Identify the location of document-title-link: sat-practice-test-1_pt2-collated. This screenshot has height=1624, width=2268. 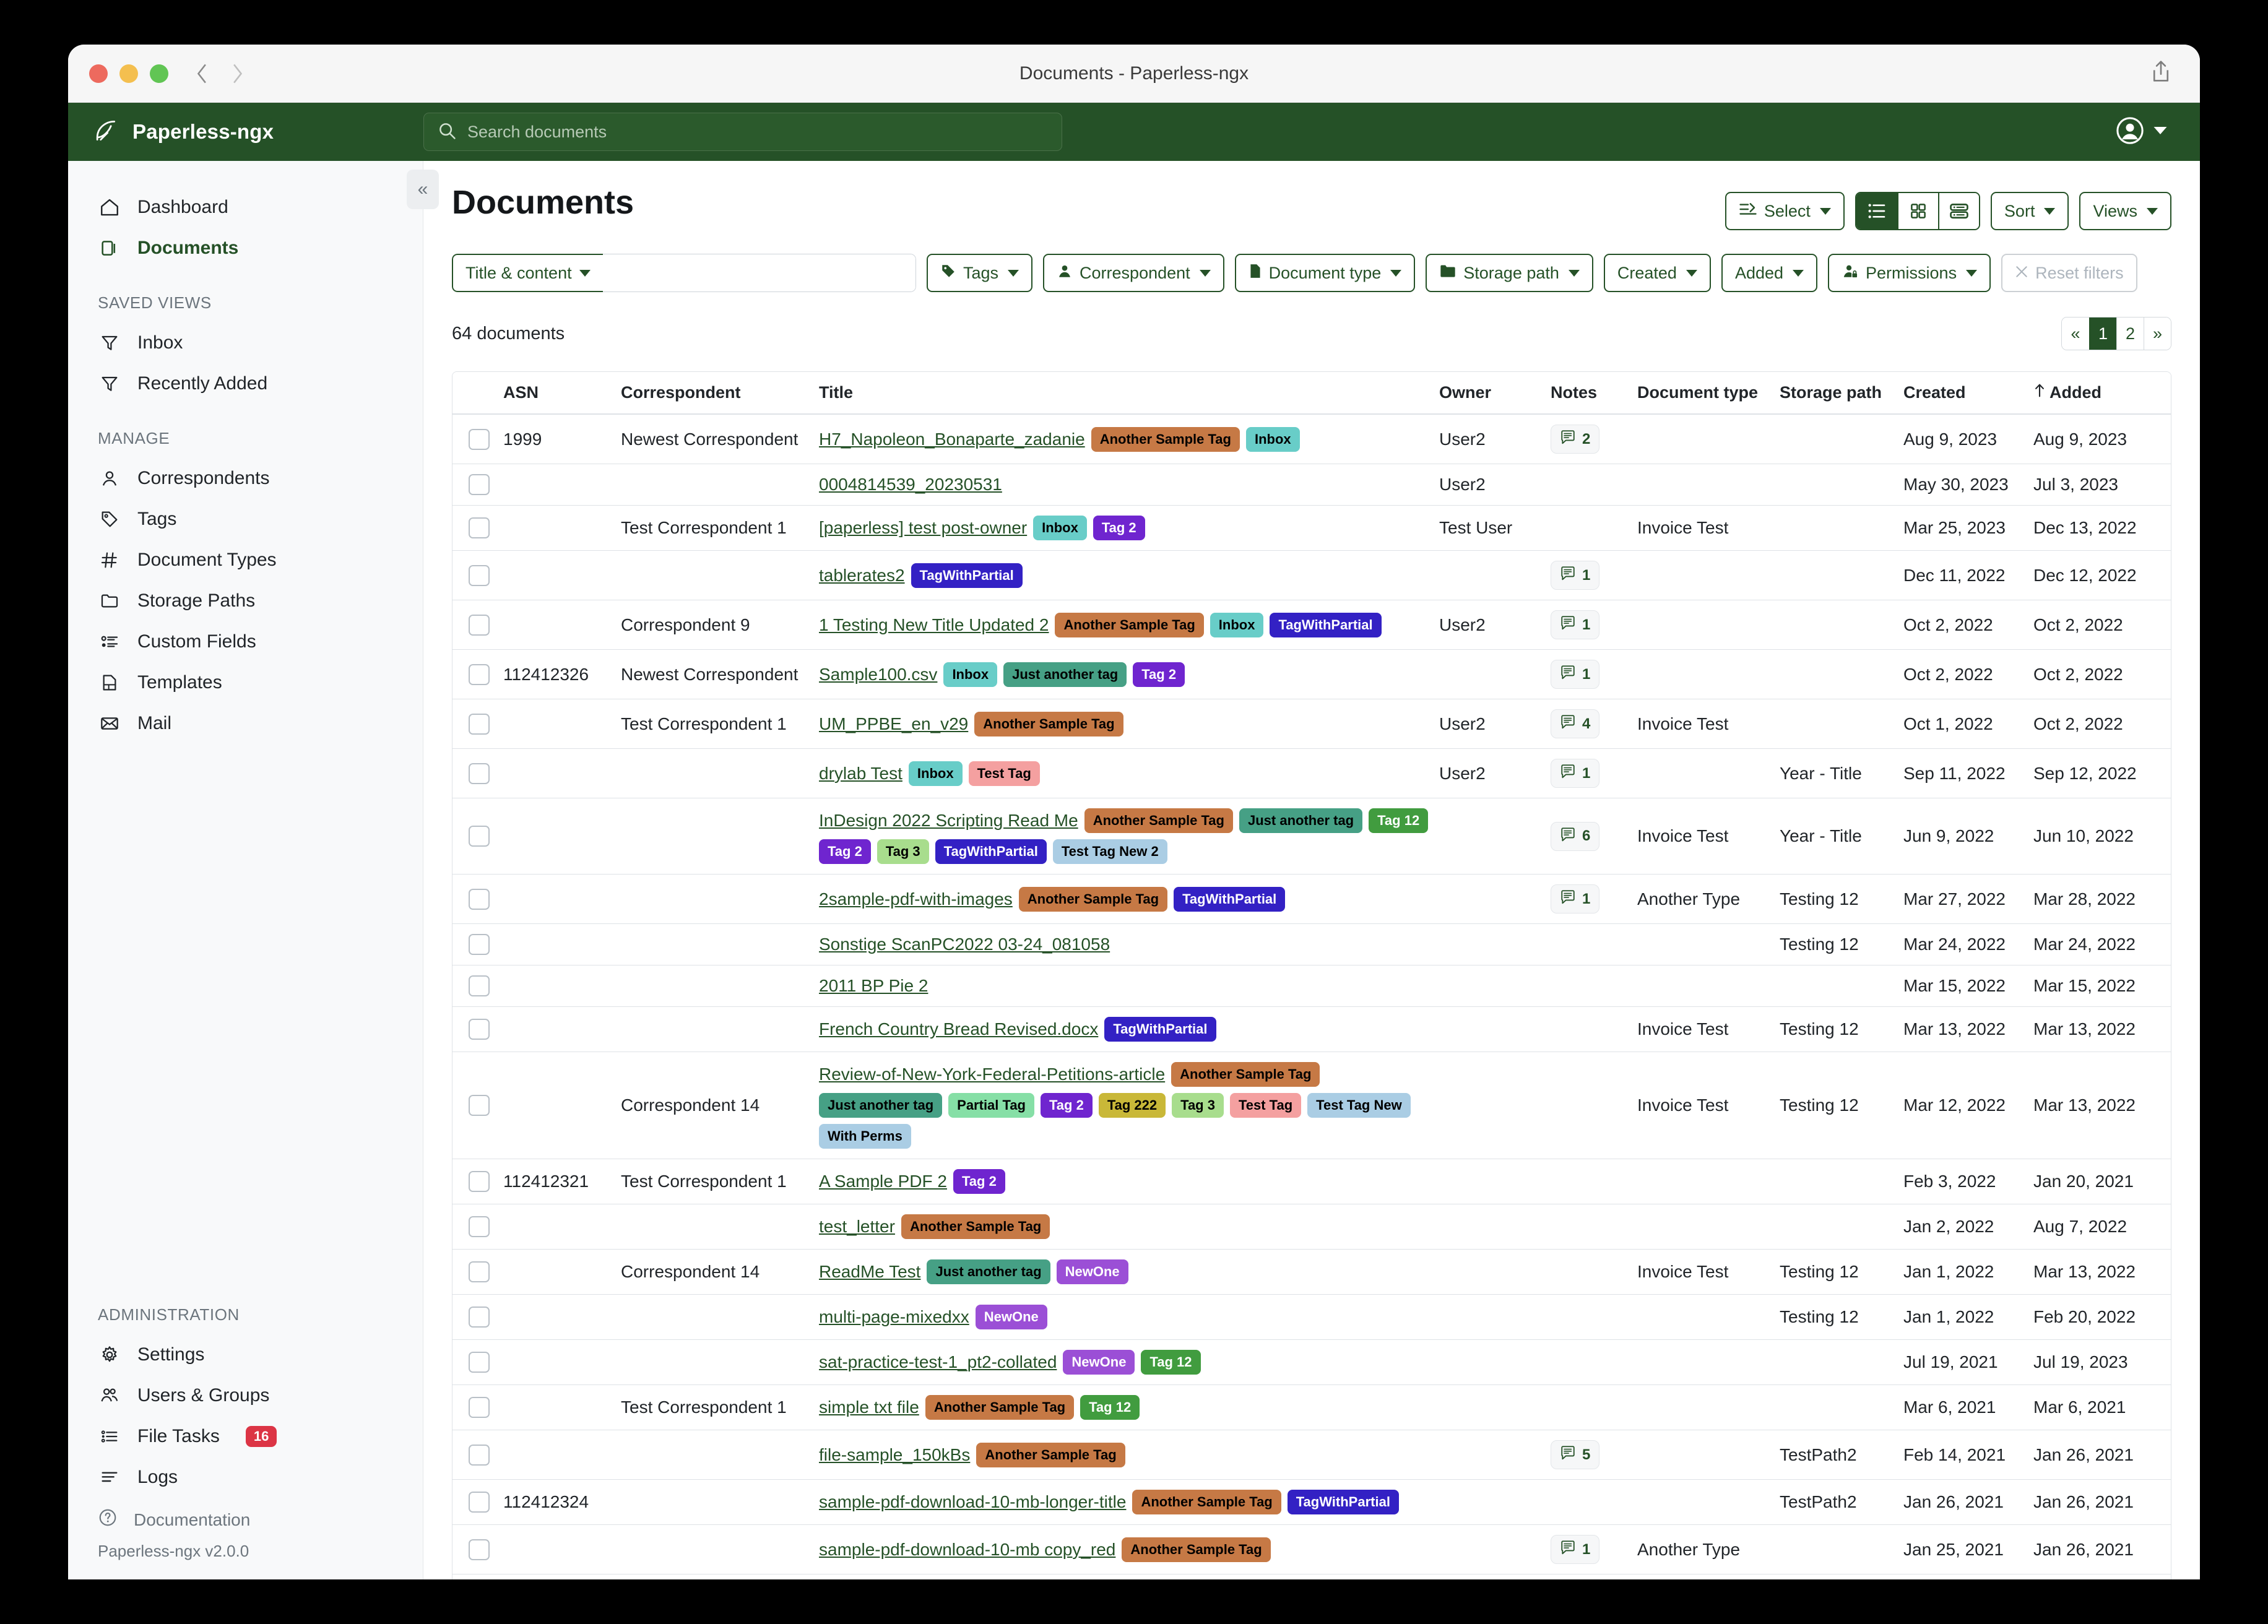
(938, 1361).